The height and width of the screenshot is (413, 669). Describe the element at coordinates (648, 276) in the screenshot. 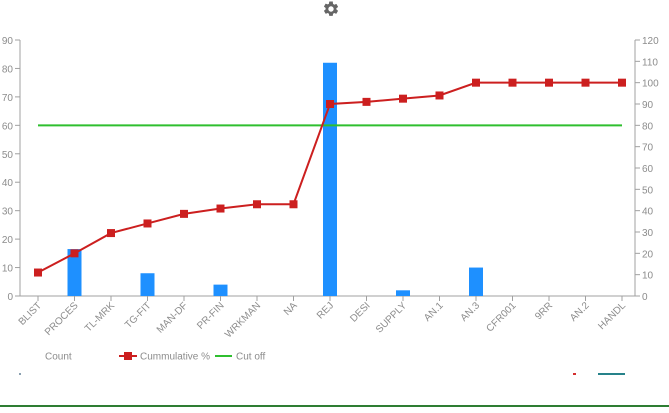

I see `y-right-tick-label: 10` at that location.